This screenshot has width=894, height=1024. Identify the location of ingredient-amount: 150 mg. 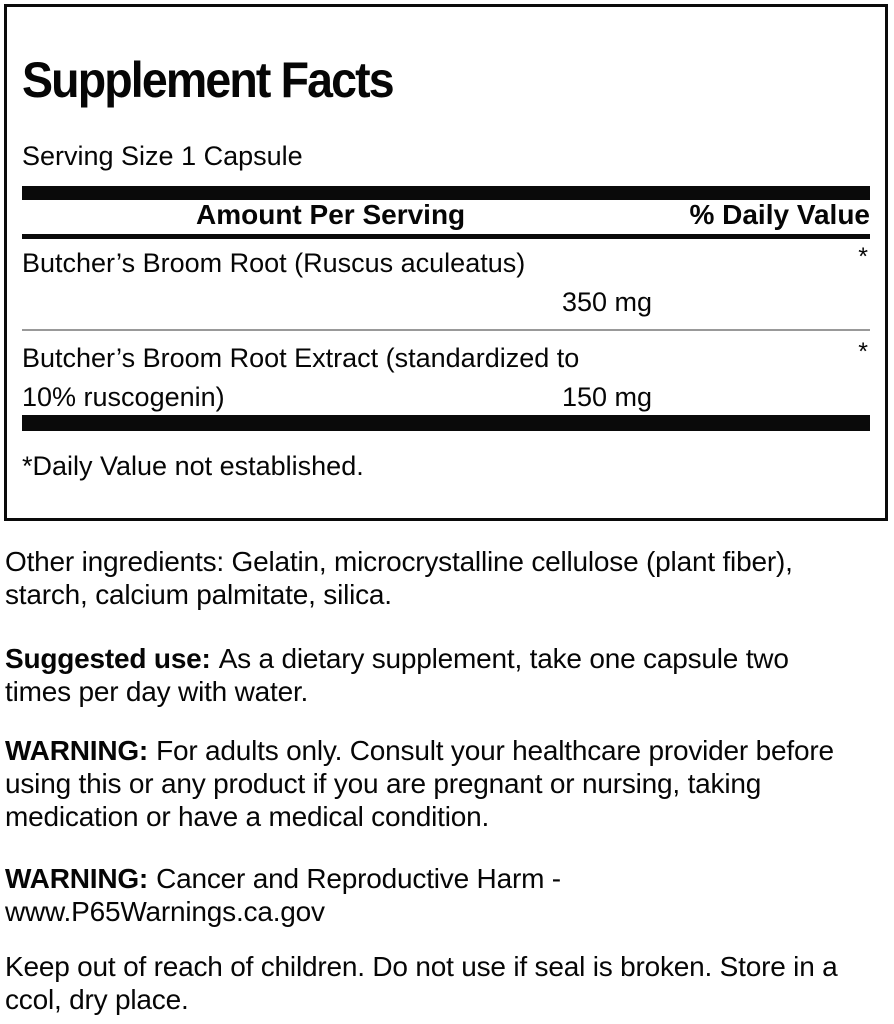
(606, 397).